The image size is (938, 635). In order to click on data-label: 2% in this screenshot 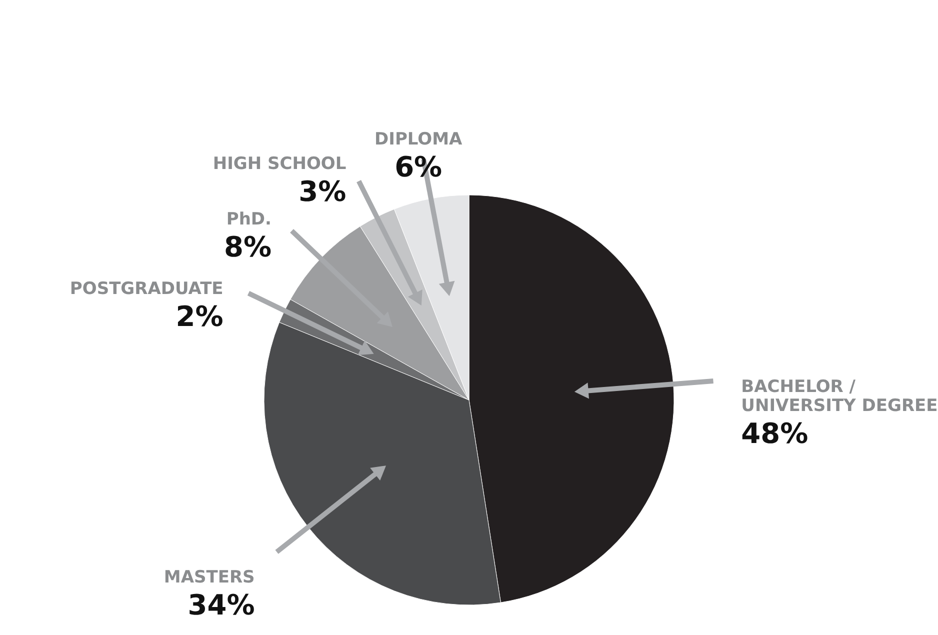, I will do `click(200, 317)`.